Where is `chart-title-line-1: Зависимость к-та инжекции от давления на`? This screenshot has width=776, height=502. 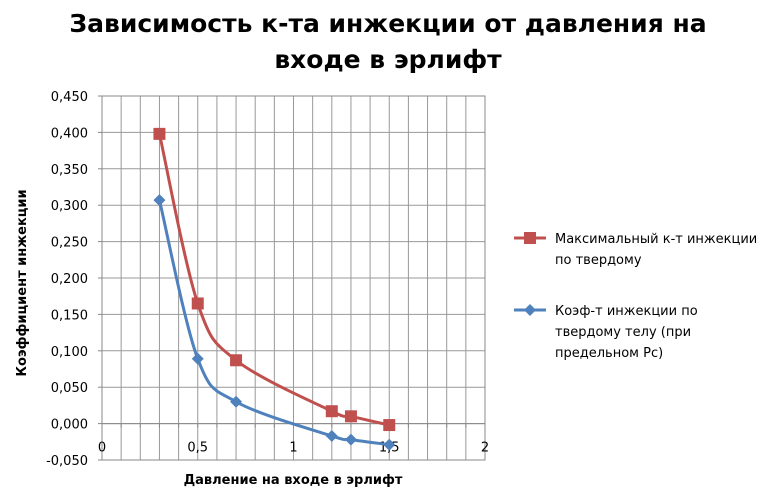 chart-title-line-1: Зависимость к-та инжекции от давления на is located at coordinates (387, 23).